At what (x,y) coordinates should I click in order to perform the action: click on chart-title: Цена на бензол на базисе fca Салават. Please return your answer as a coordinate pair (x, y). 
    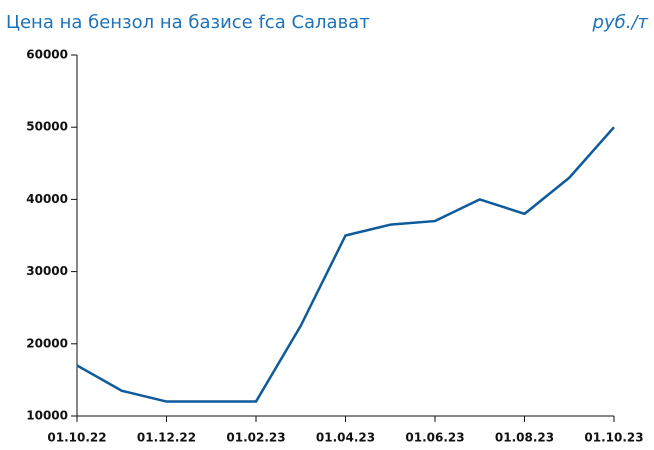
    Looking at the image, I should click on (188, 22).